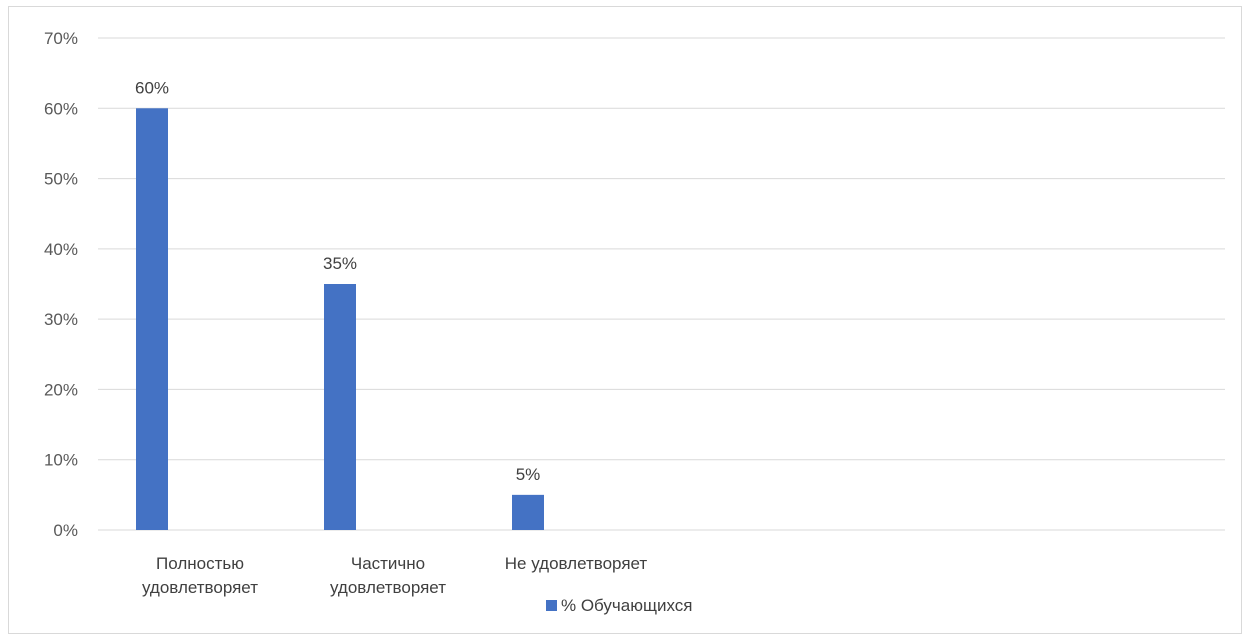  Describe the element at coordinates (61, 249) in the screenshot. I see `y-tick-label: 40%` at that location.